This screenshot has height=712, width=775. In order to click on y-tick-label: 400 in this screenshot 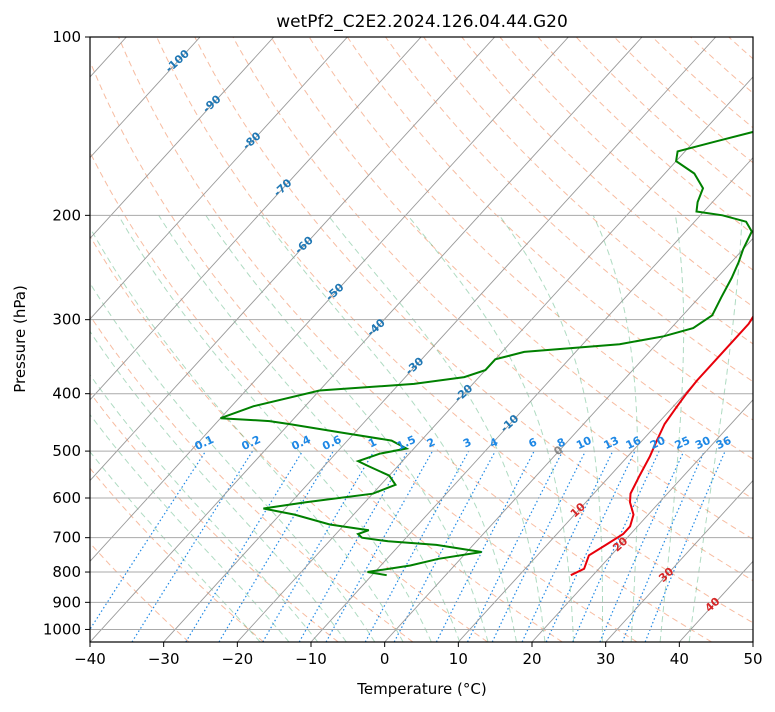, I will do `click(66, 394)`.